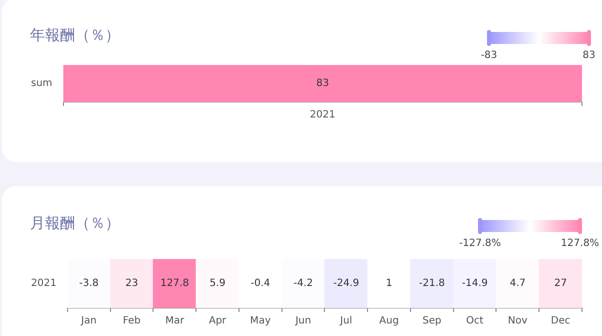  What do you see at coordinates (89, 284) in the screenshot?
I see `data-label: -3.8` at bounding box center [89, 284].